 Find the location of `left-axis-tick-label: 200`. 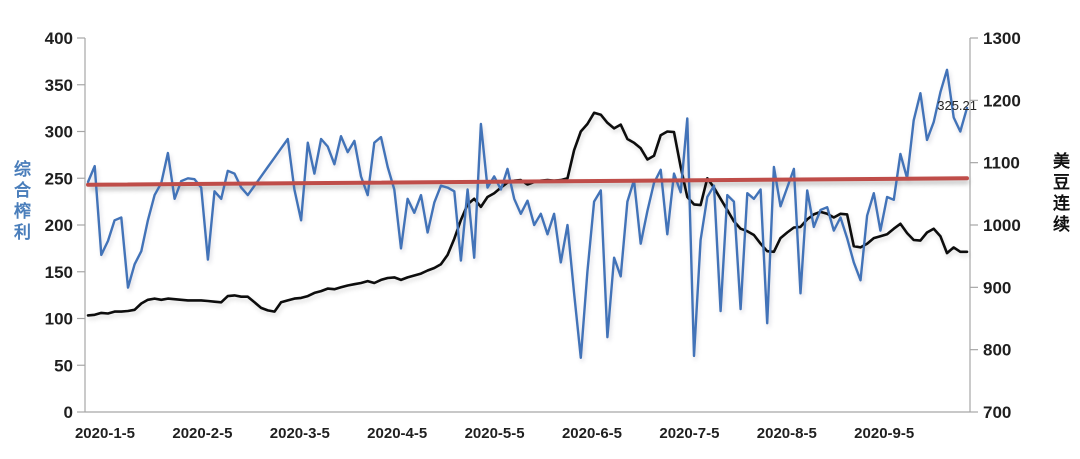

left-axis-tick-label: 200 is located at coordinates (59, 225).